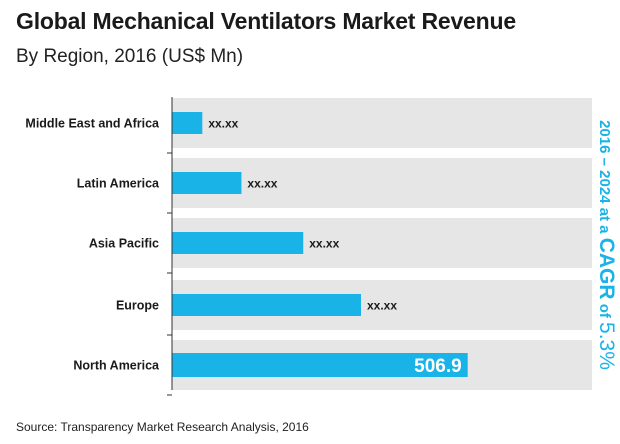 The height and width of the screenshot is (444, 620). I want to click on cagr-annotation: 2016 – 2024 at a CAGR of 5.3%, so click(606, 245).